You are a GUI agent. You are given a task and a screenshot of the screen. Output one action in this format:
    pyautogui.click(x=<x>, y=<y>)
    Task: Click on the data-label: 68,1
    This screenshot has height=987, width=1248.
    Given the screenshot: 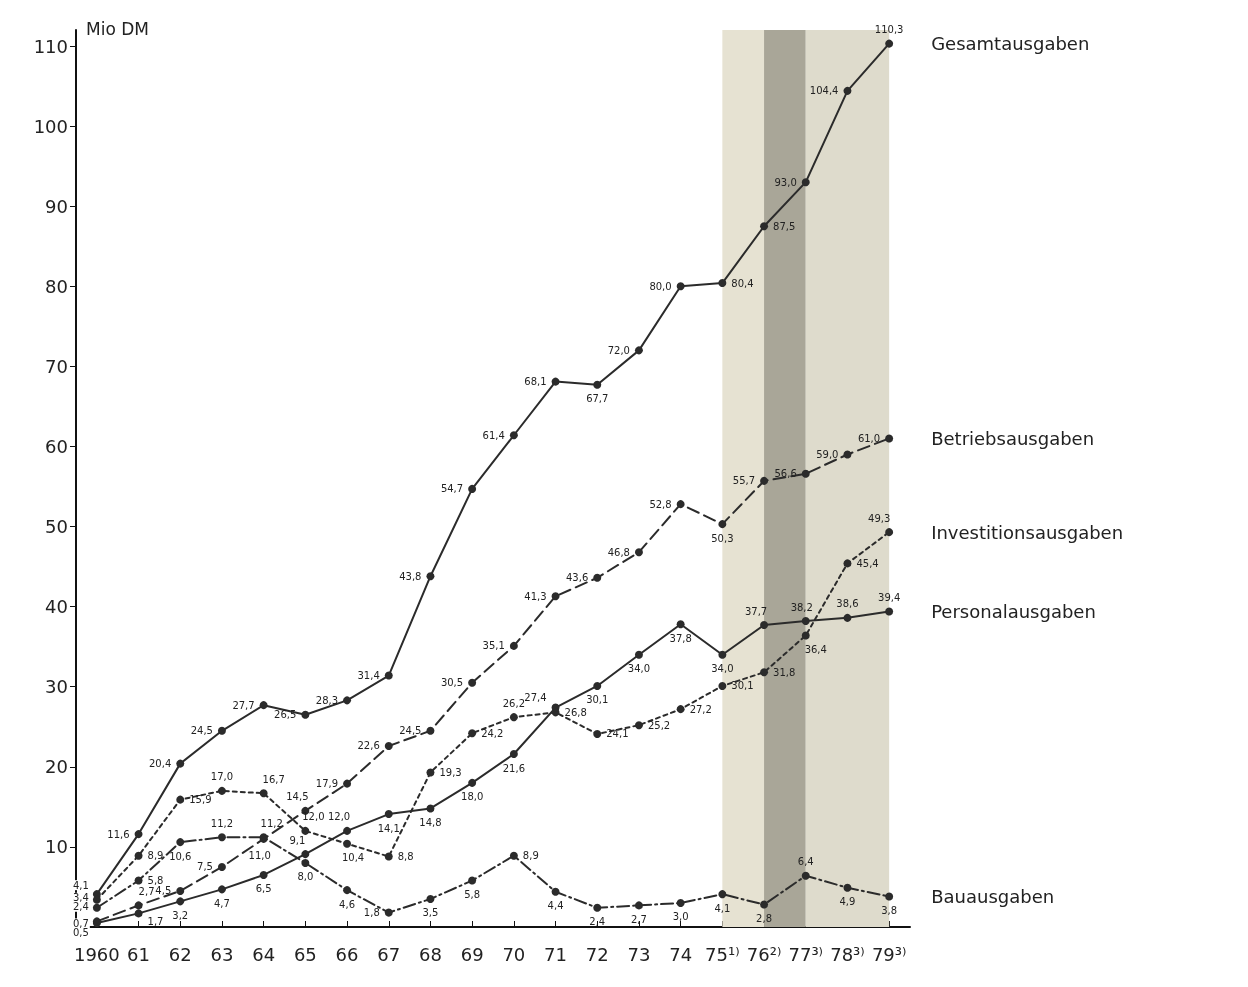 What is the action you would take?
    pyautogui.click(x=535, y=382)
    